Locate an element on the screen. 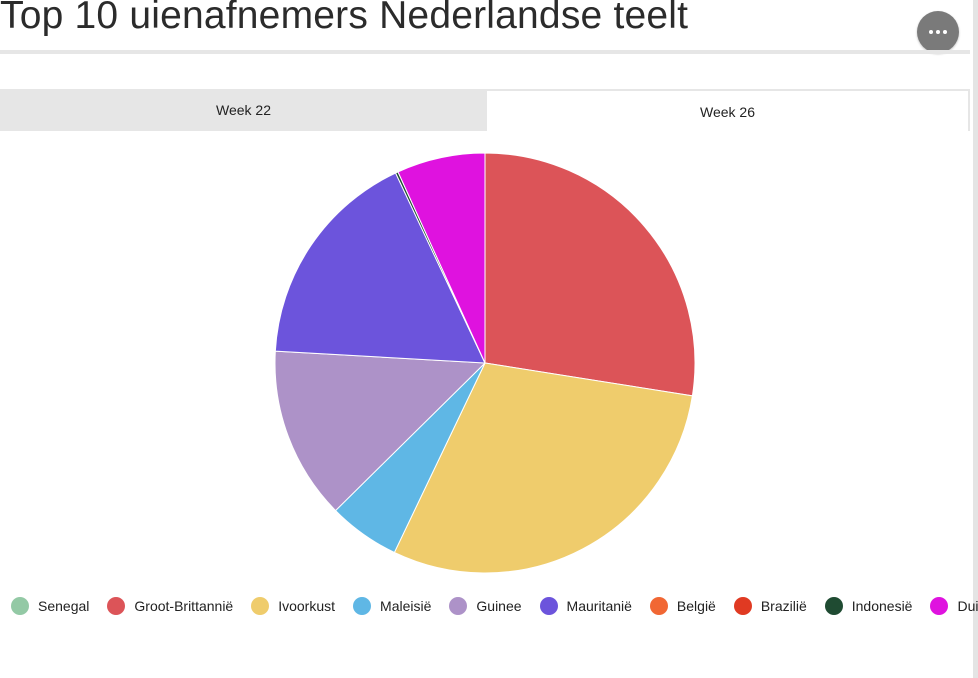 The image size is (978, 678). legend-item: Guinee is located at coordinates (485, 606).